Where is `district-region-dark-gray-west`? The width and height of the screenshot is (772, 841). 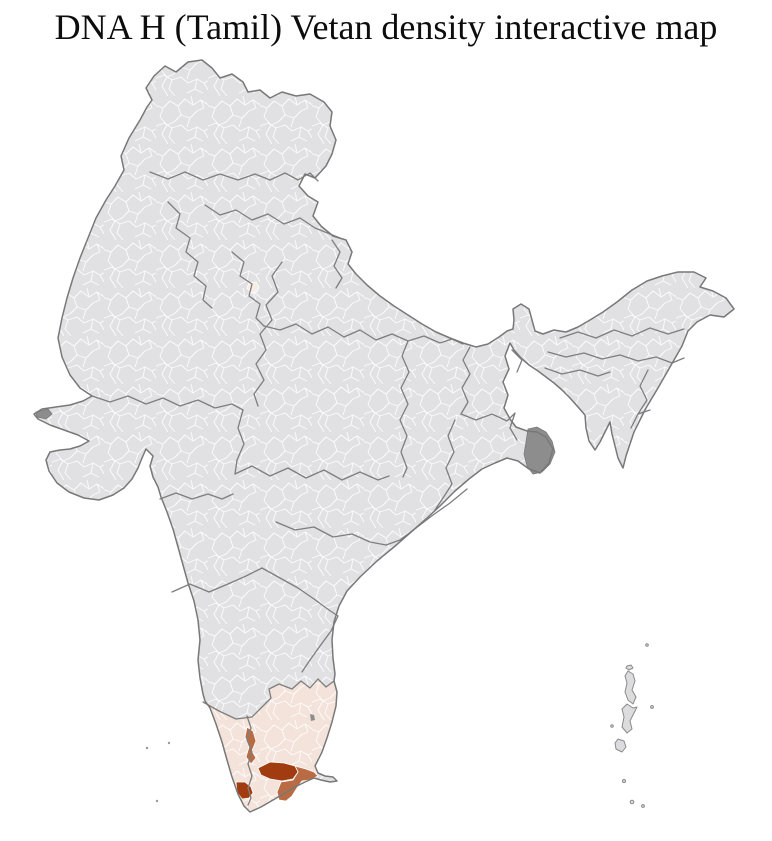
district-region-dark-gray-west is located at coordinates (44, 414).